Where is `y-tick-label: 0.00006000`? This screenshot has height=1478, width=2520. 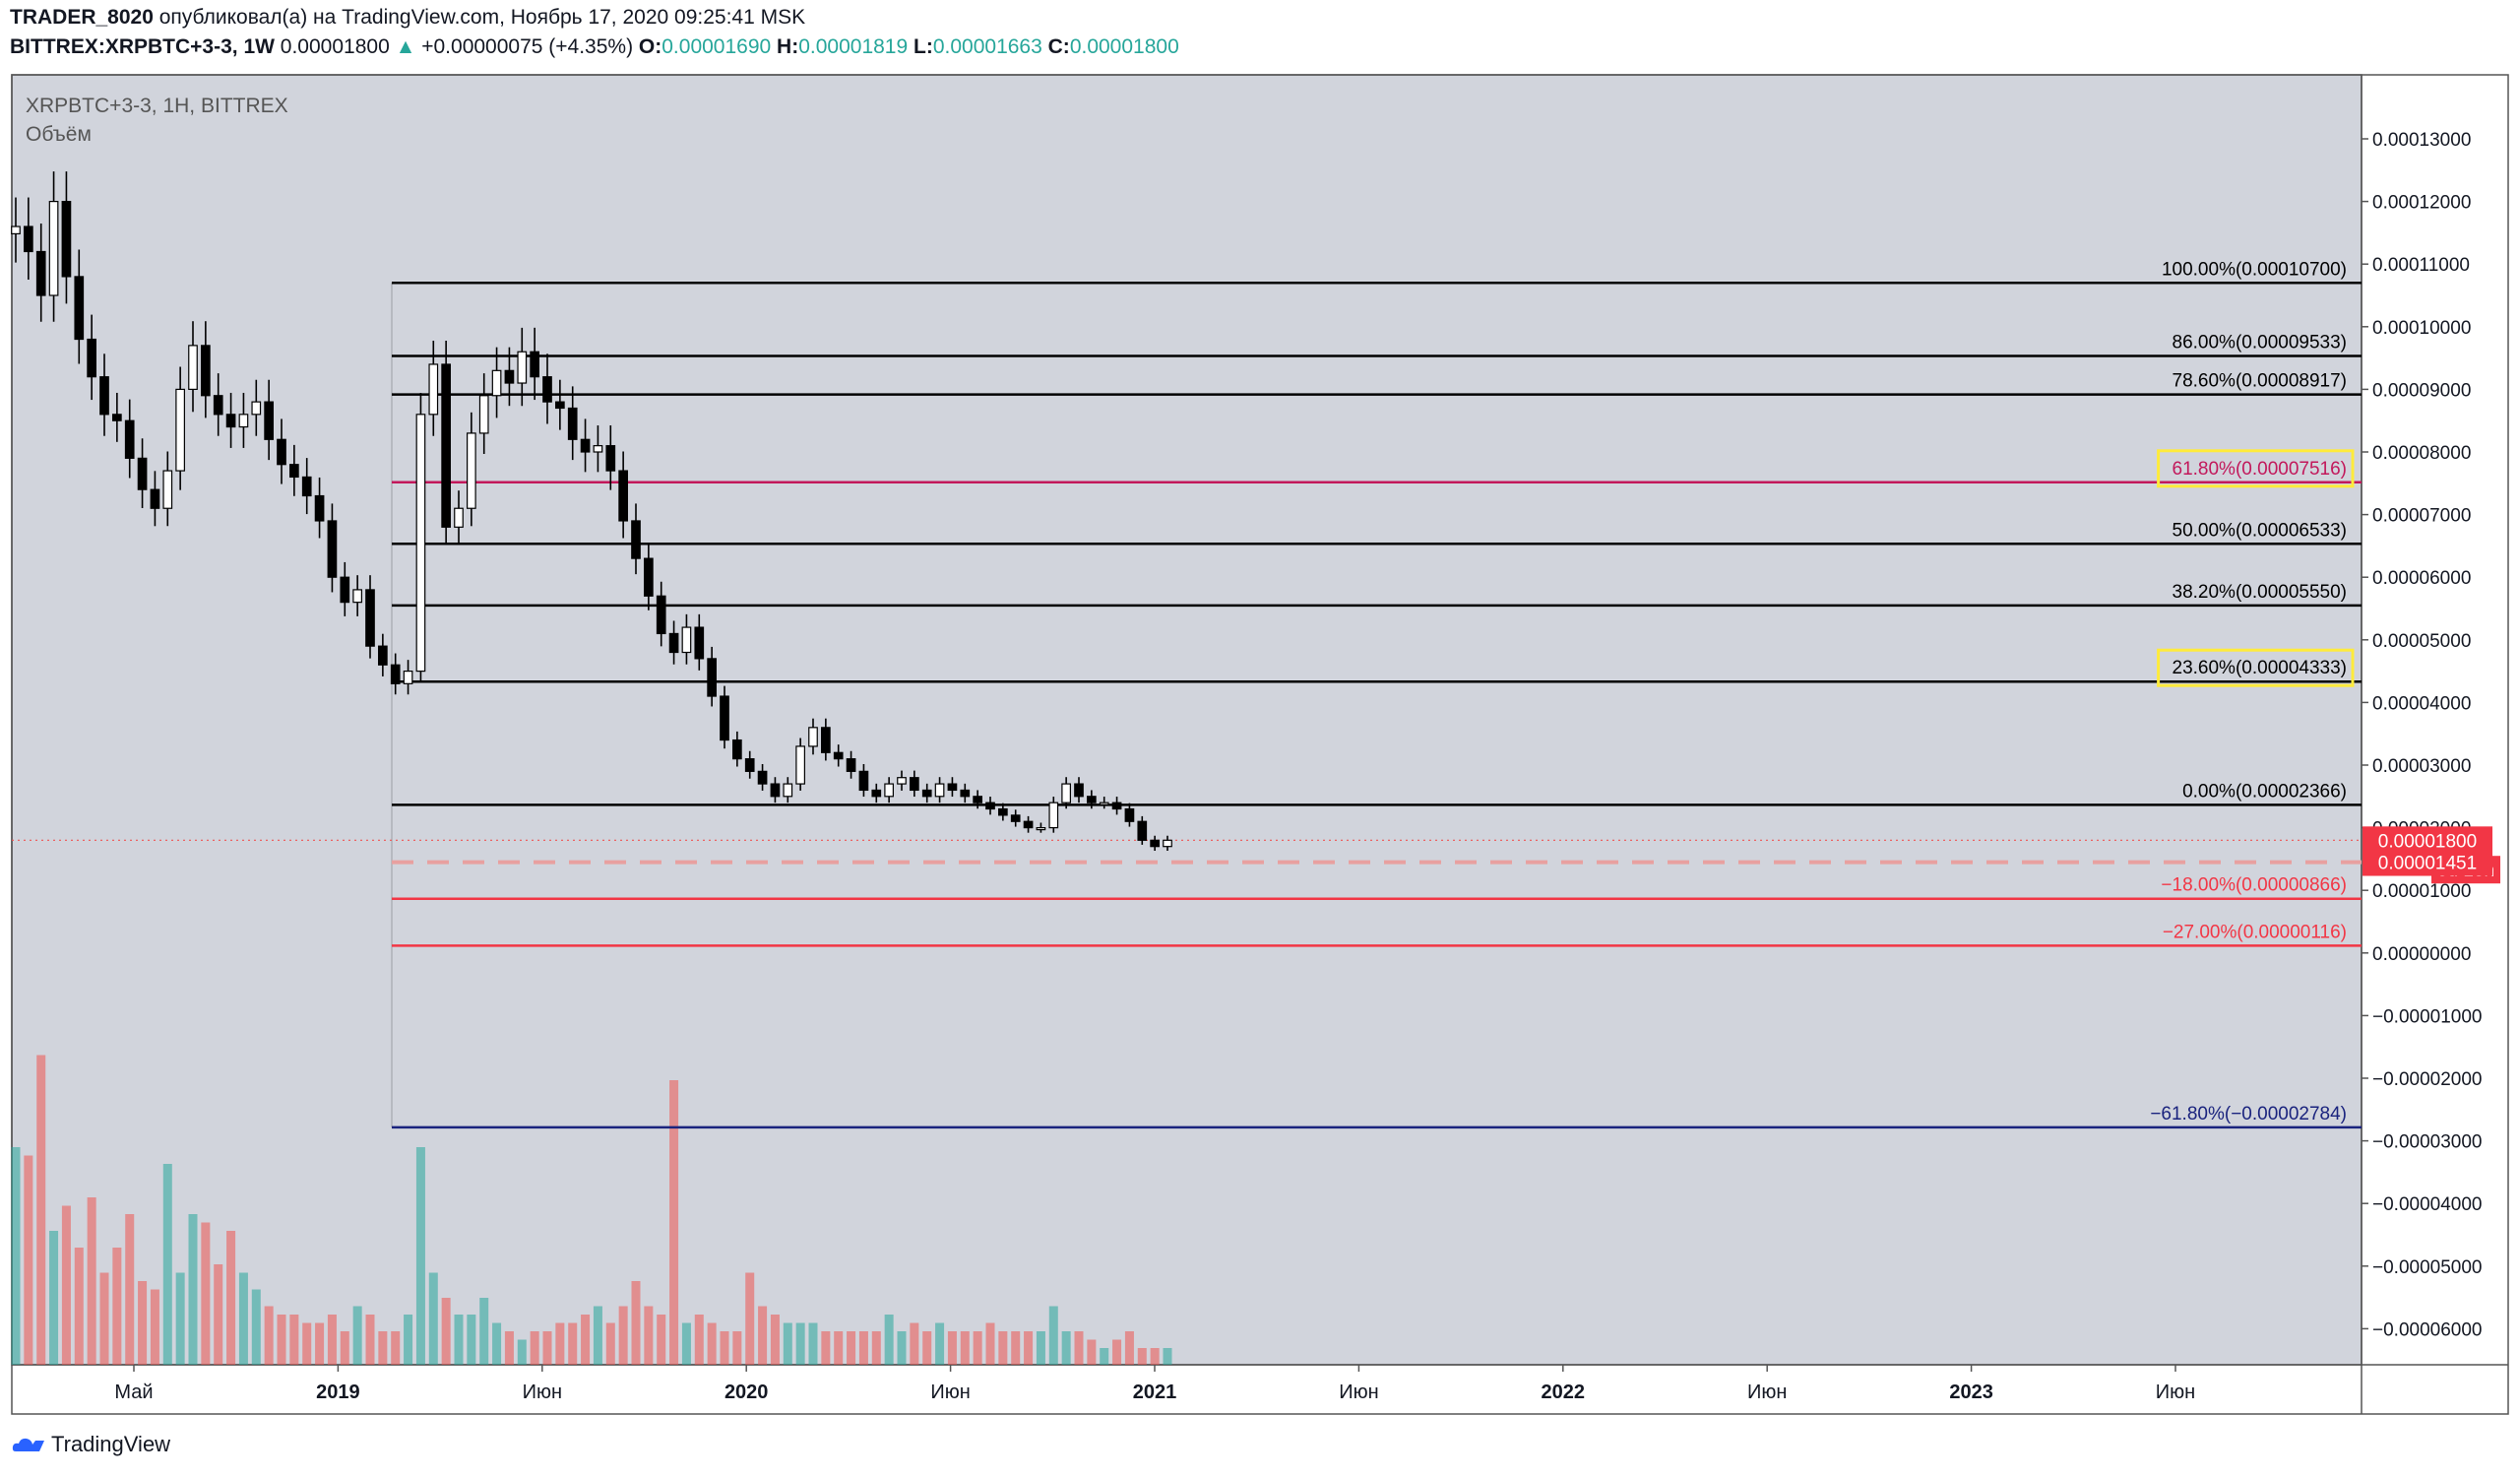 y-tick-label: 0.00006000 is located at coordinates (2421, 578).